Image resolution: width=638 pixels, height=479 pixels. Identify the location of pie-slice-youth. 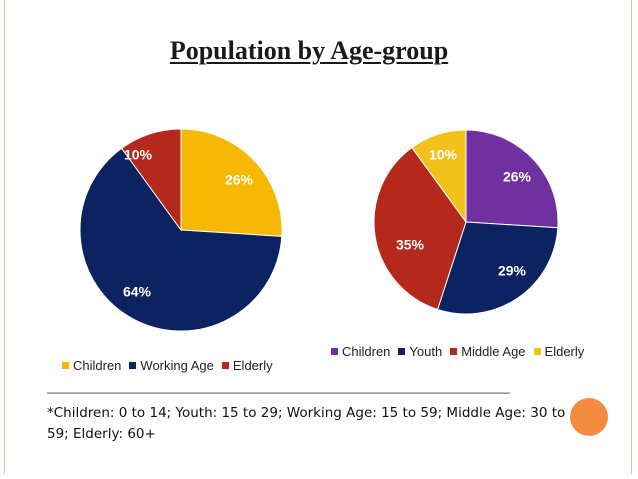
(497, 268).